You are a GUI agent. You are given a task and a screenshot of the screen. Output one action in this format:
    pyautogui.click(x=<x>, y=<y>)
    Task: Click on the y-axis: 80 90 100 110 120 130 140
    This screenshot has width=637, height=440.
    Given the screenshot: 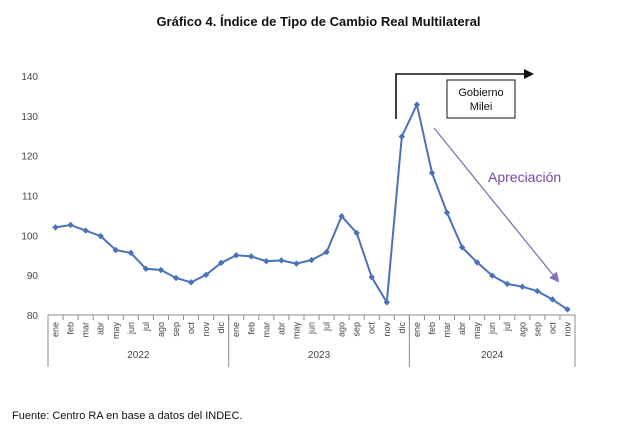 What is the action you would take?
    pyautogui.click(x=29, y=197)
    